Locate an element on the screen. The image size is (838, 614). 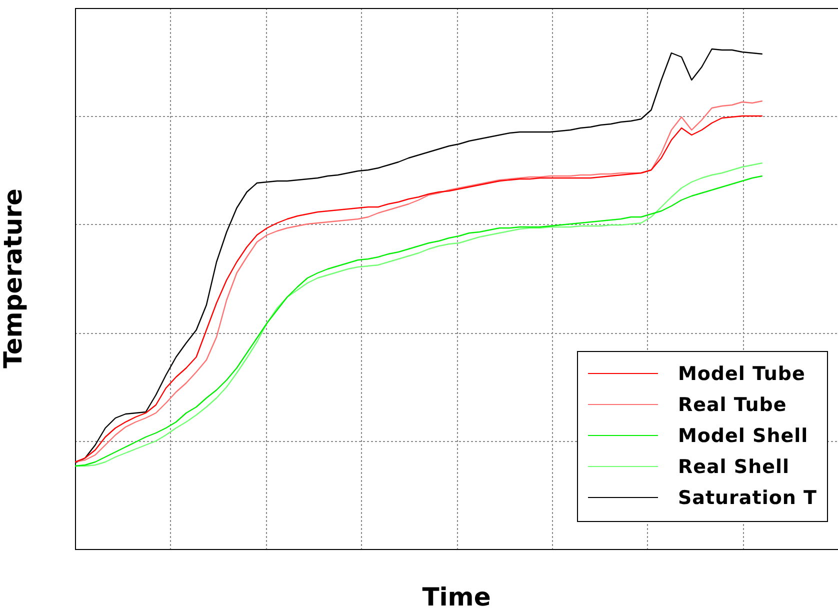
legend-label: Saturation T is located at coordinates (747, 497).